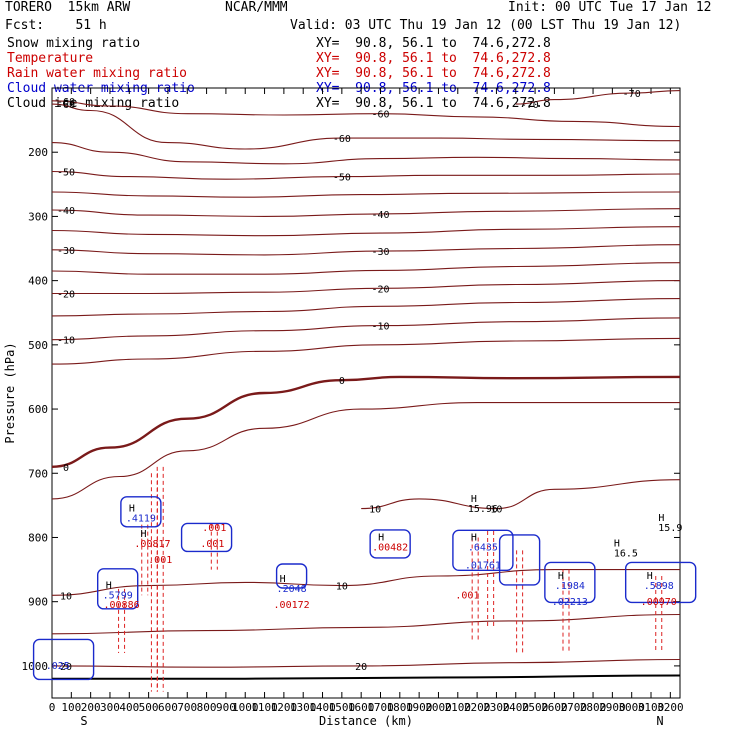 Image resolution: width=740 pixels, height=740 pixels. Describe the element at coordinates (400, 707) in the screenshot. I see `x-tick-label: 1800` at that location.